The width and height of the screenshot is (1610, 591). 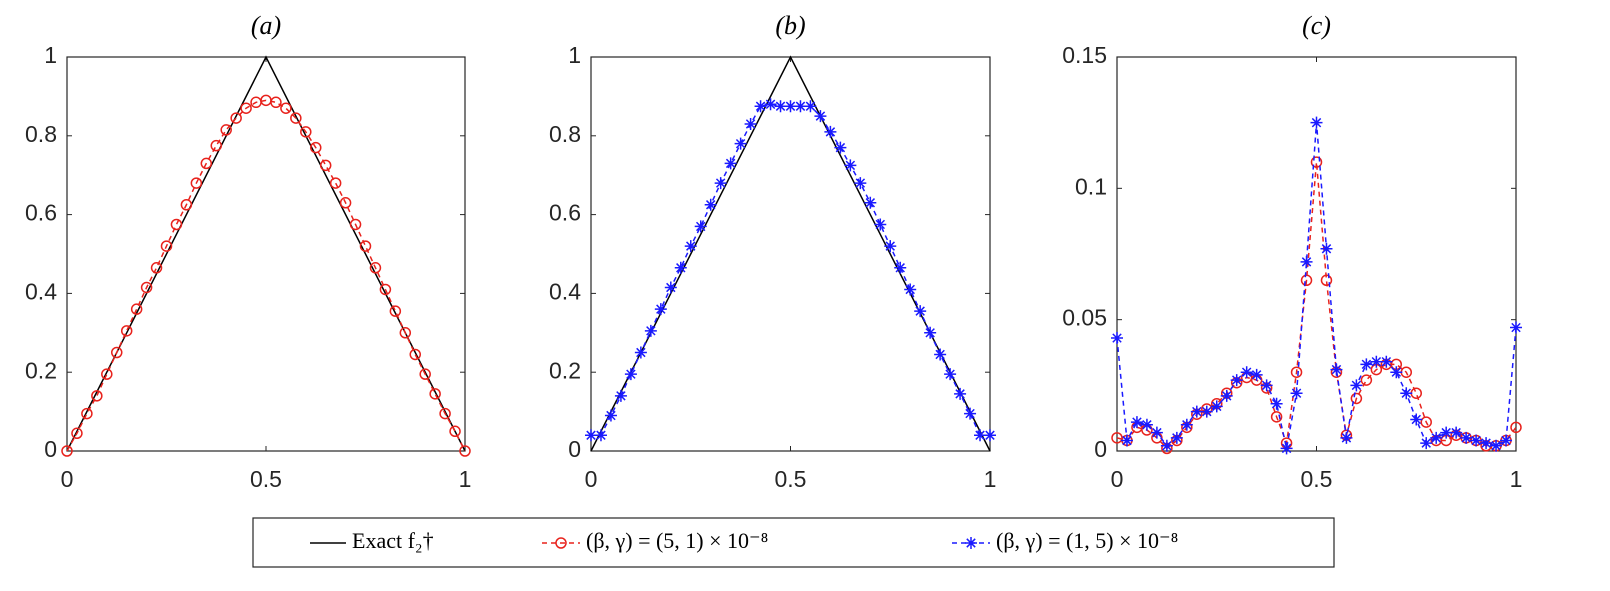 What do you see at coordinates (1084, 55) in the screenshot?
I see `y-tick-label: 0.15` at bounding box center [1084, 55].